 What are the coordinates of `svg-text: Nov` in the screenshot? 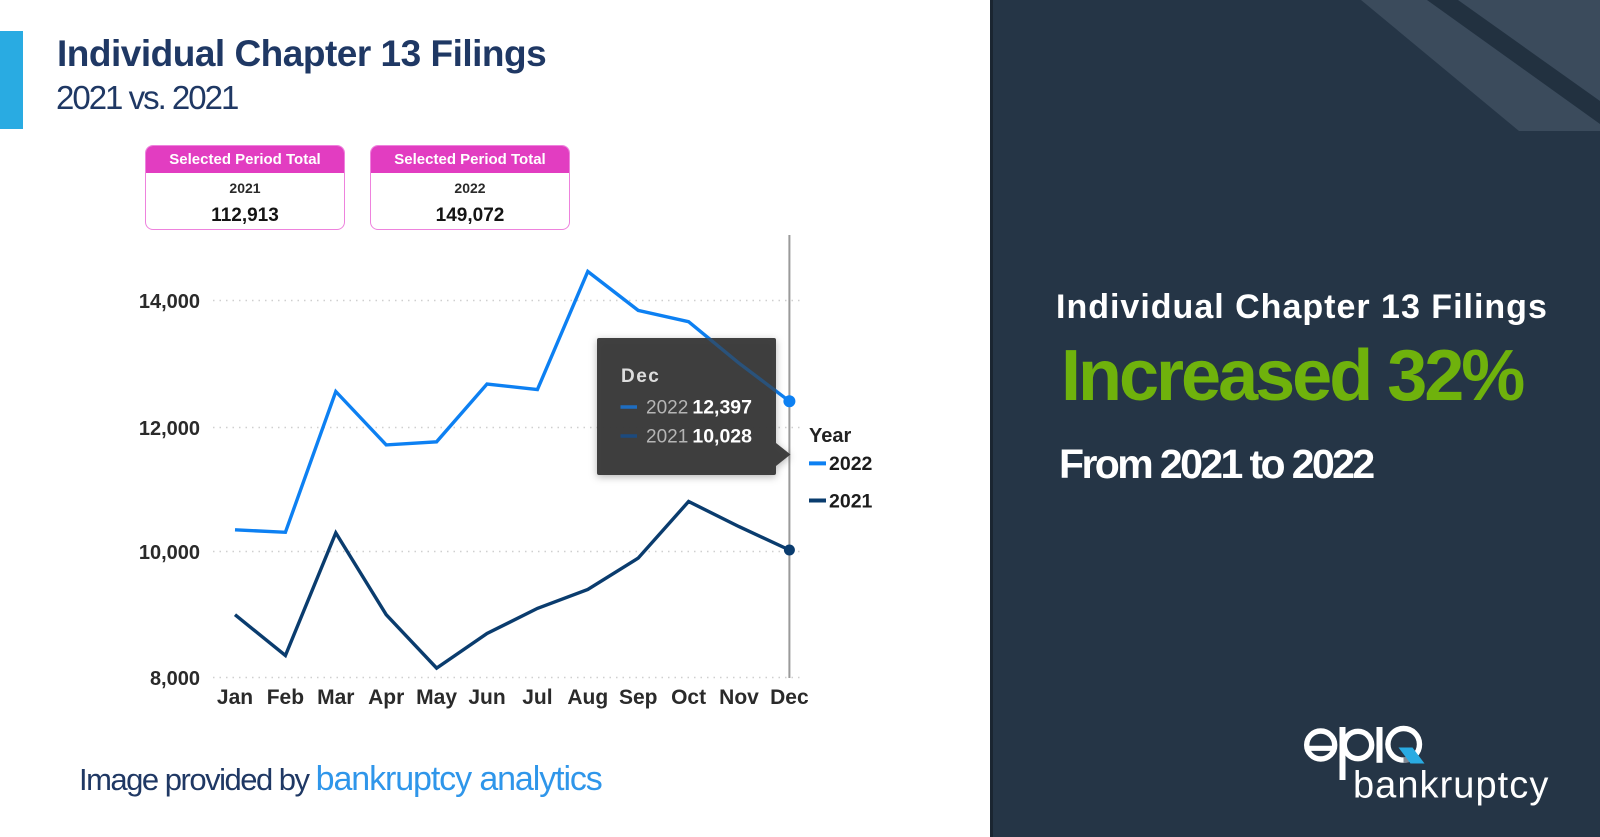 It's located at (739, 697).